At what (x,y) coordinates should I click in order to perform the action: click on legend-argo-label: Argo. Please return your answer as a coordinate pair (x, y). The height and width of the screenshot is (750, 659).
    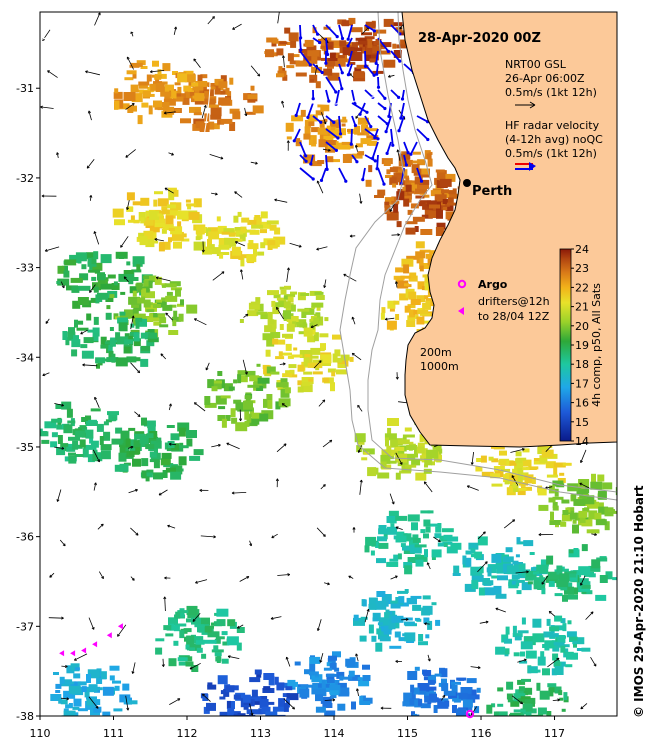
    Looking at the image, I should click on (493, 284).